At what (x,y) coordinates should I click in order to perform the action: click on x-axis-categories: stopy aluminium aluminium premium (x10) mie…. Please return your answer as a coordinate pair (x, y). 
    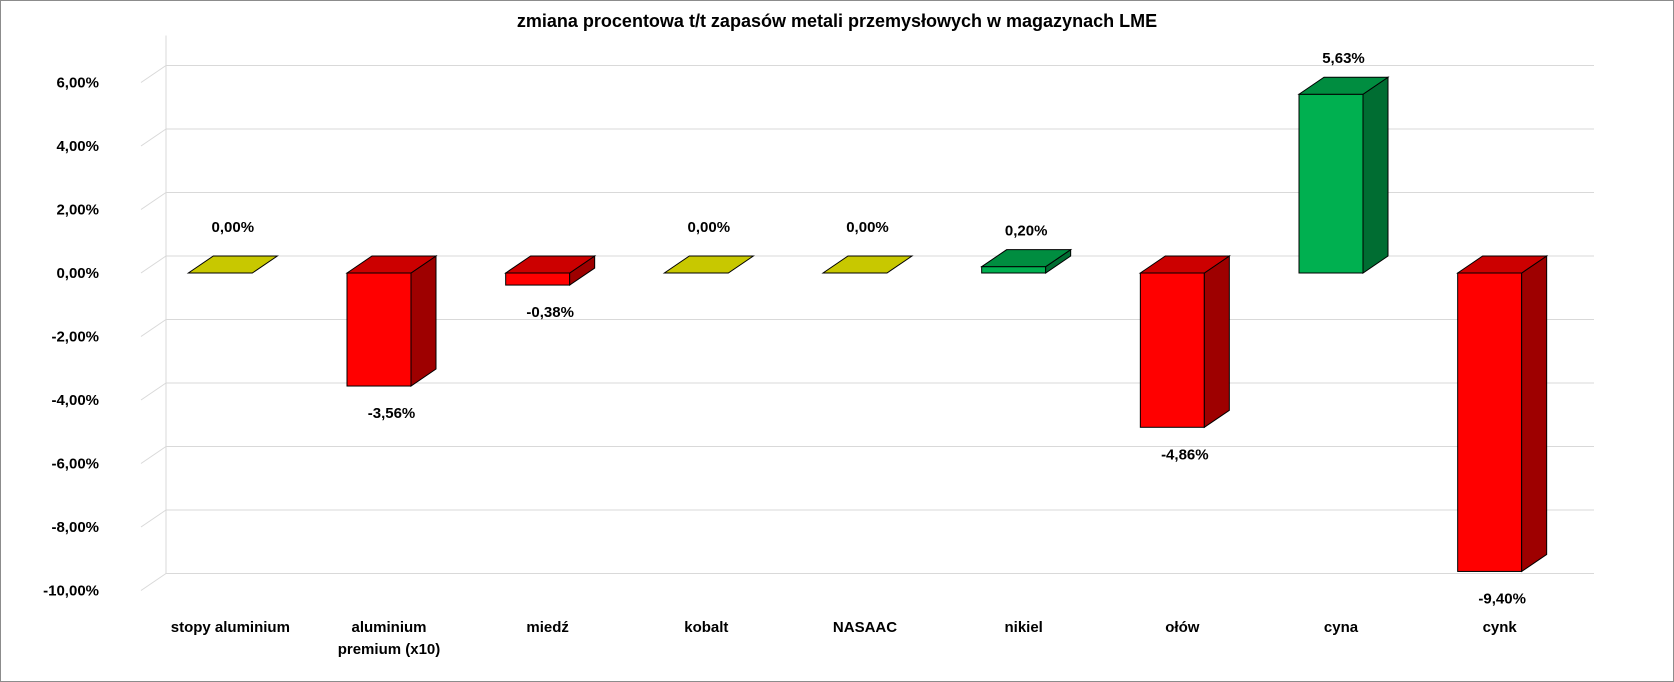
    Looking at the image, I should click on (844, 638).